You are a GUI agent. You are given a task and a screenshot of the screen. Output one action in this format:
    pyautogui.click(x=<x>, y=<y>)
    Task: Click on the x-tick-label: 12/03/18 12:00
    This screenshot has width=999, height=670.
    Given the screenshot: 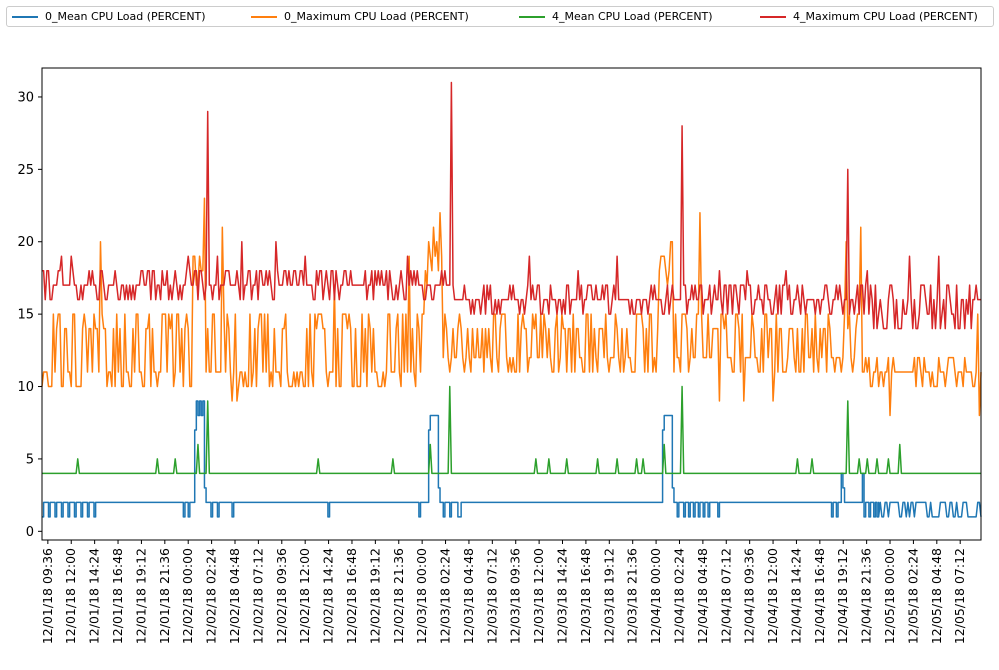 What is the action you would take?
    pyautogui.click(x=538, y=596)
    